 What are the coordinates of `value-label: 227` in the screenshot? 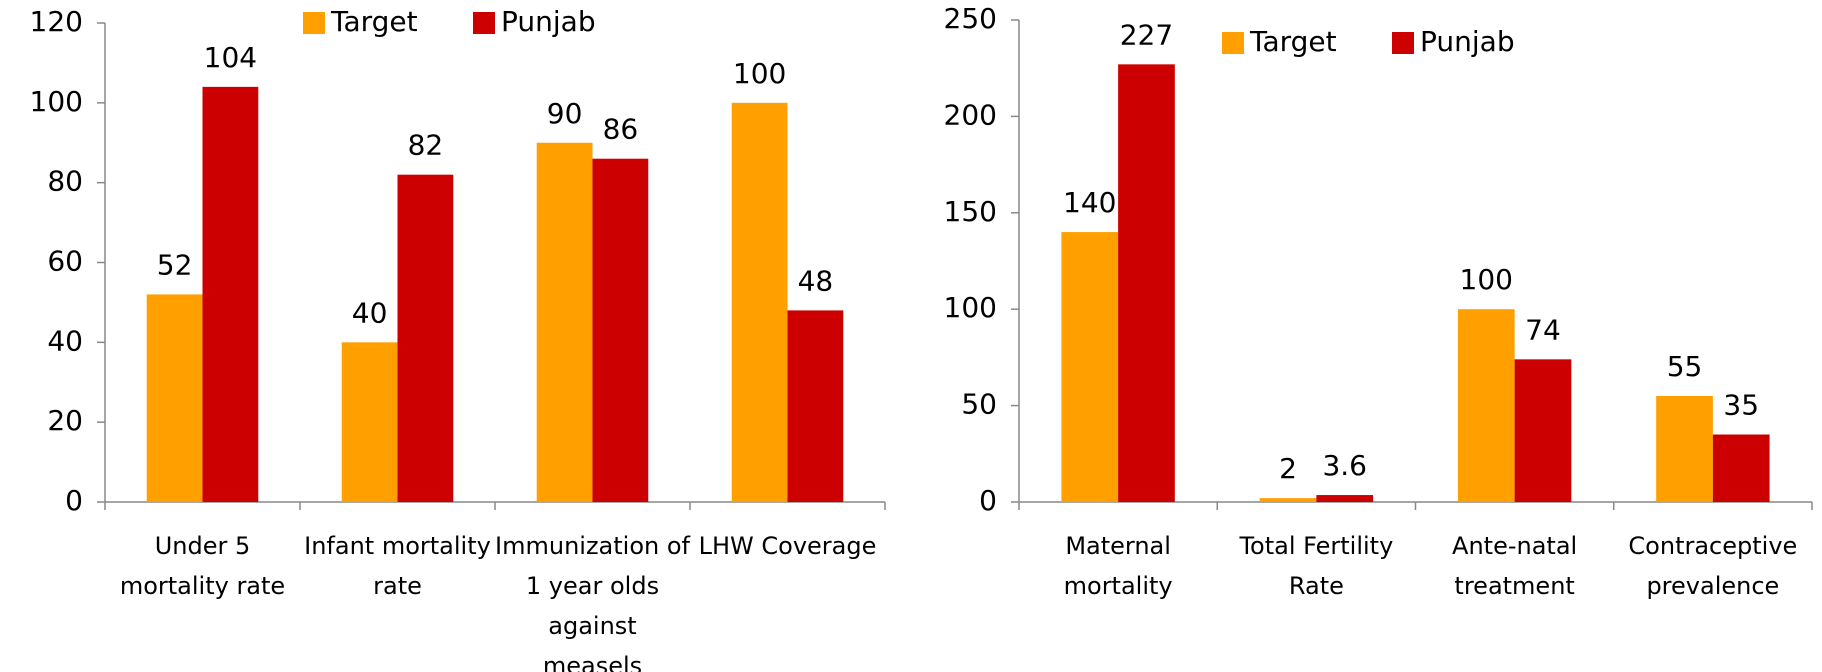 It's located at (1146, 34).